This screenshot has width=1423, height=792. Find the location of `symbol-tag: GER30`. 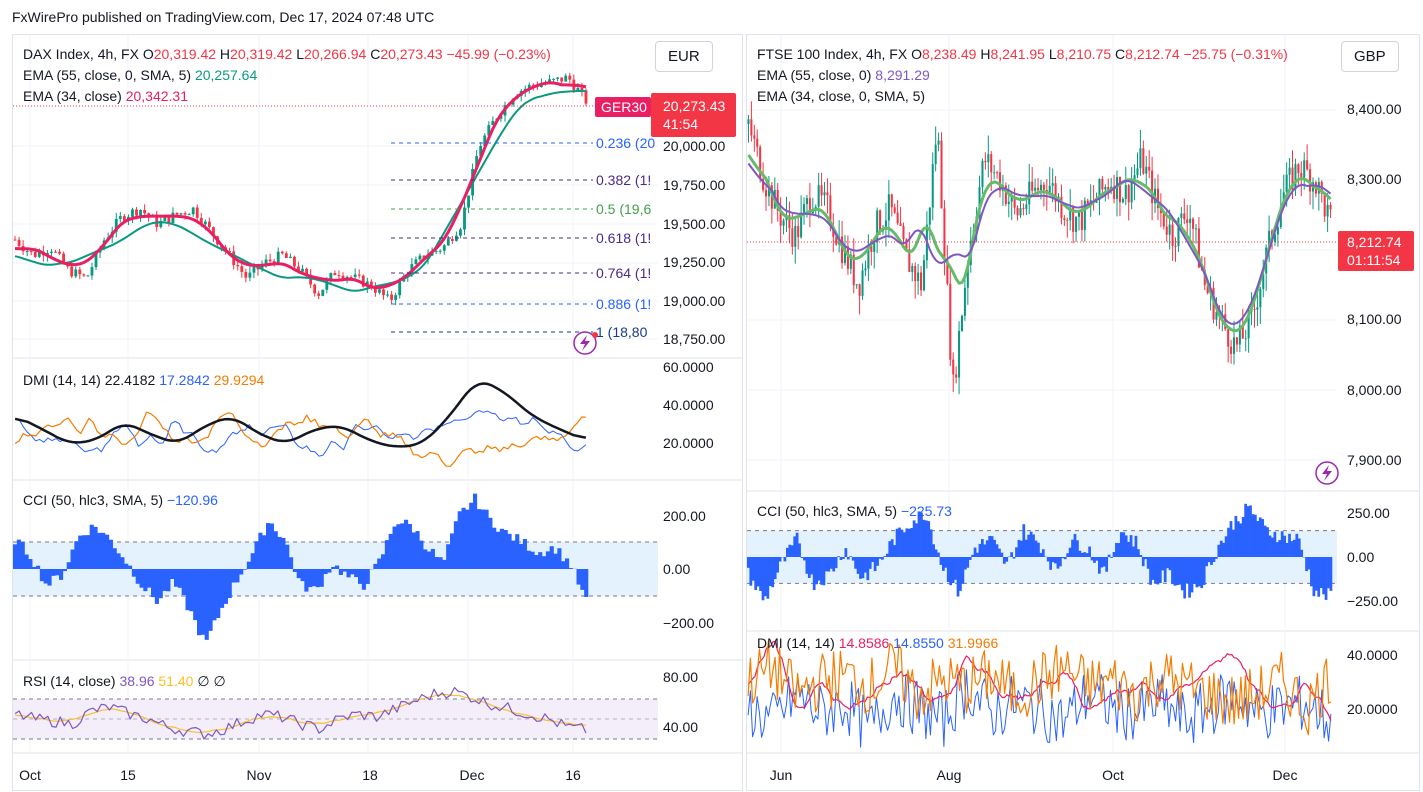

symbol-tag: GER30 is located at coordinates (624, 107).